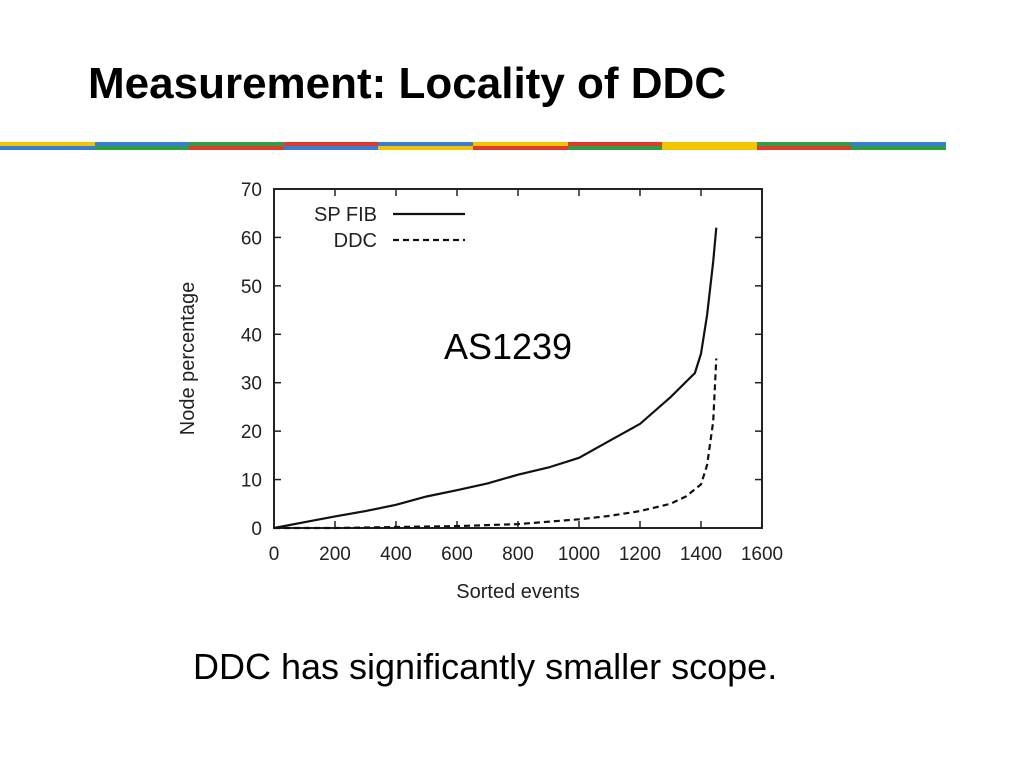 This screenshot has width=1024, height=768. Describe the element at coordinates (485, 666) in the screenshot. I see `slide-caption: DDC has significantly smaller scope.` at that location.